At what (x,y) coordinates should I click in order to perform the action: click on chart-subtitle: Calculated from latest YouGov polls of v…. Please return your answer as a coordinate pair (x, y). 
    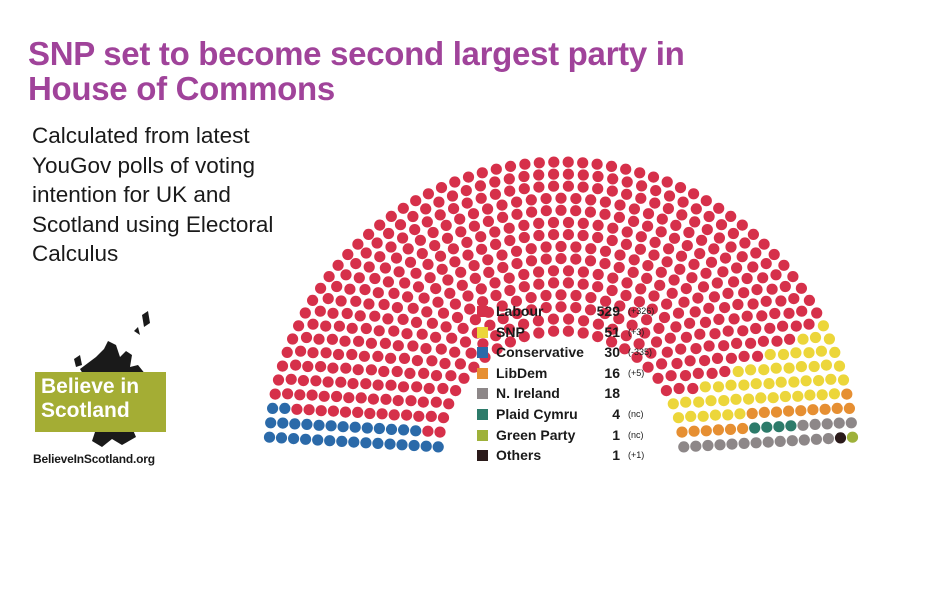
    Looking at the image, I should click on (153, 194).